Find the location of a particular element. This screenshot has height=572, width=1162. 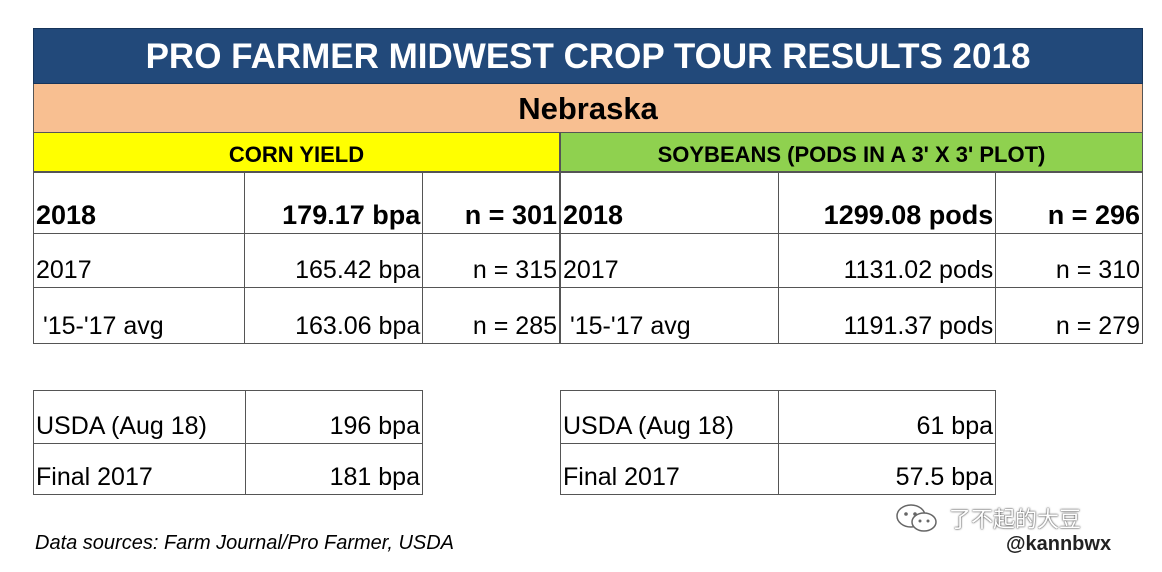

corn-reference-table: USDA (Aug 18) 196 bpa Final 2017 181 bpa is located at coordinates (228, 442).